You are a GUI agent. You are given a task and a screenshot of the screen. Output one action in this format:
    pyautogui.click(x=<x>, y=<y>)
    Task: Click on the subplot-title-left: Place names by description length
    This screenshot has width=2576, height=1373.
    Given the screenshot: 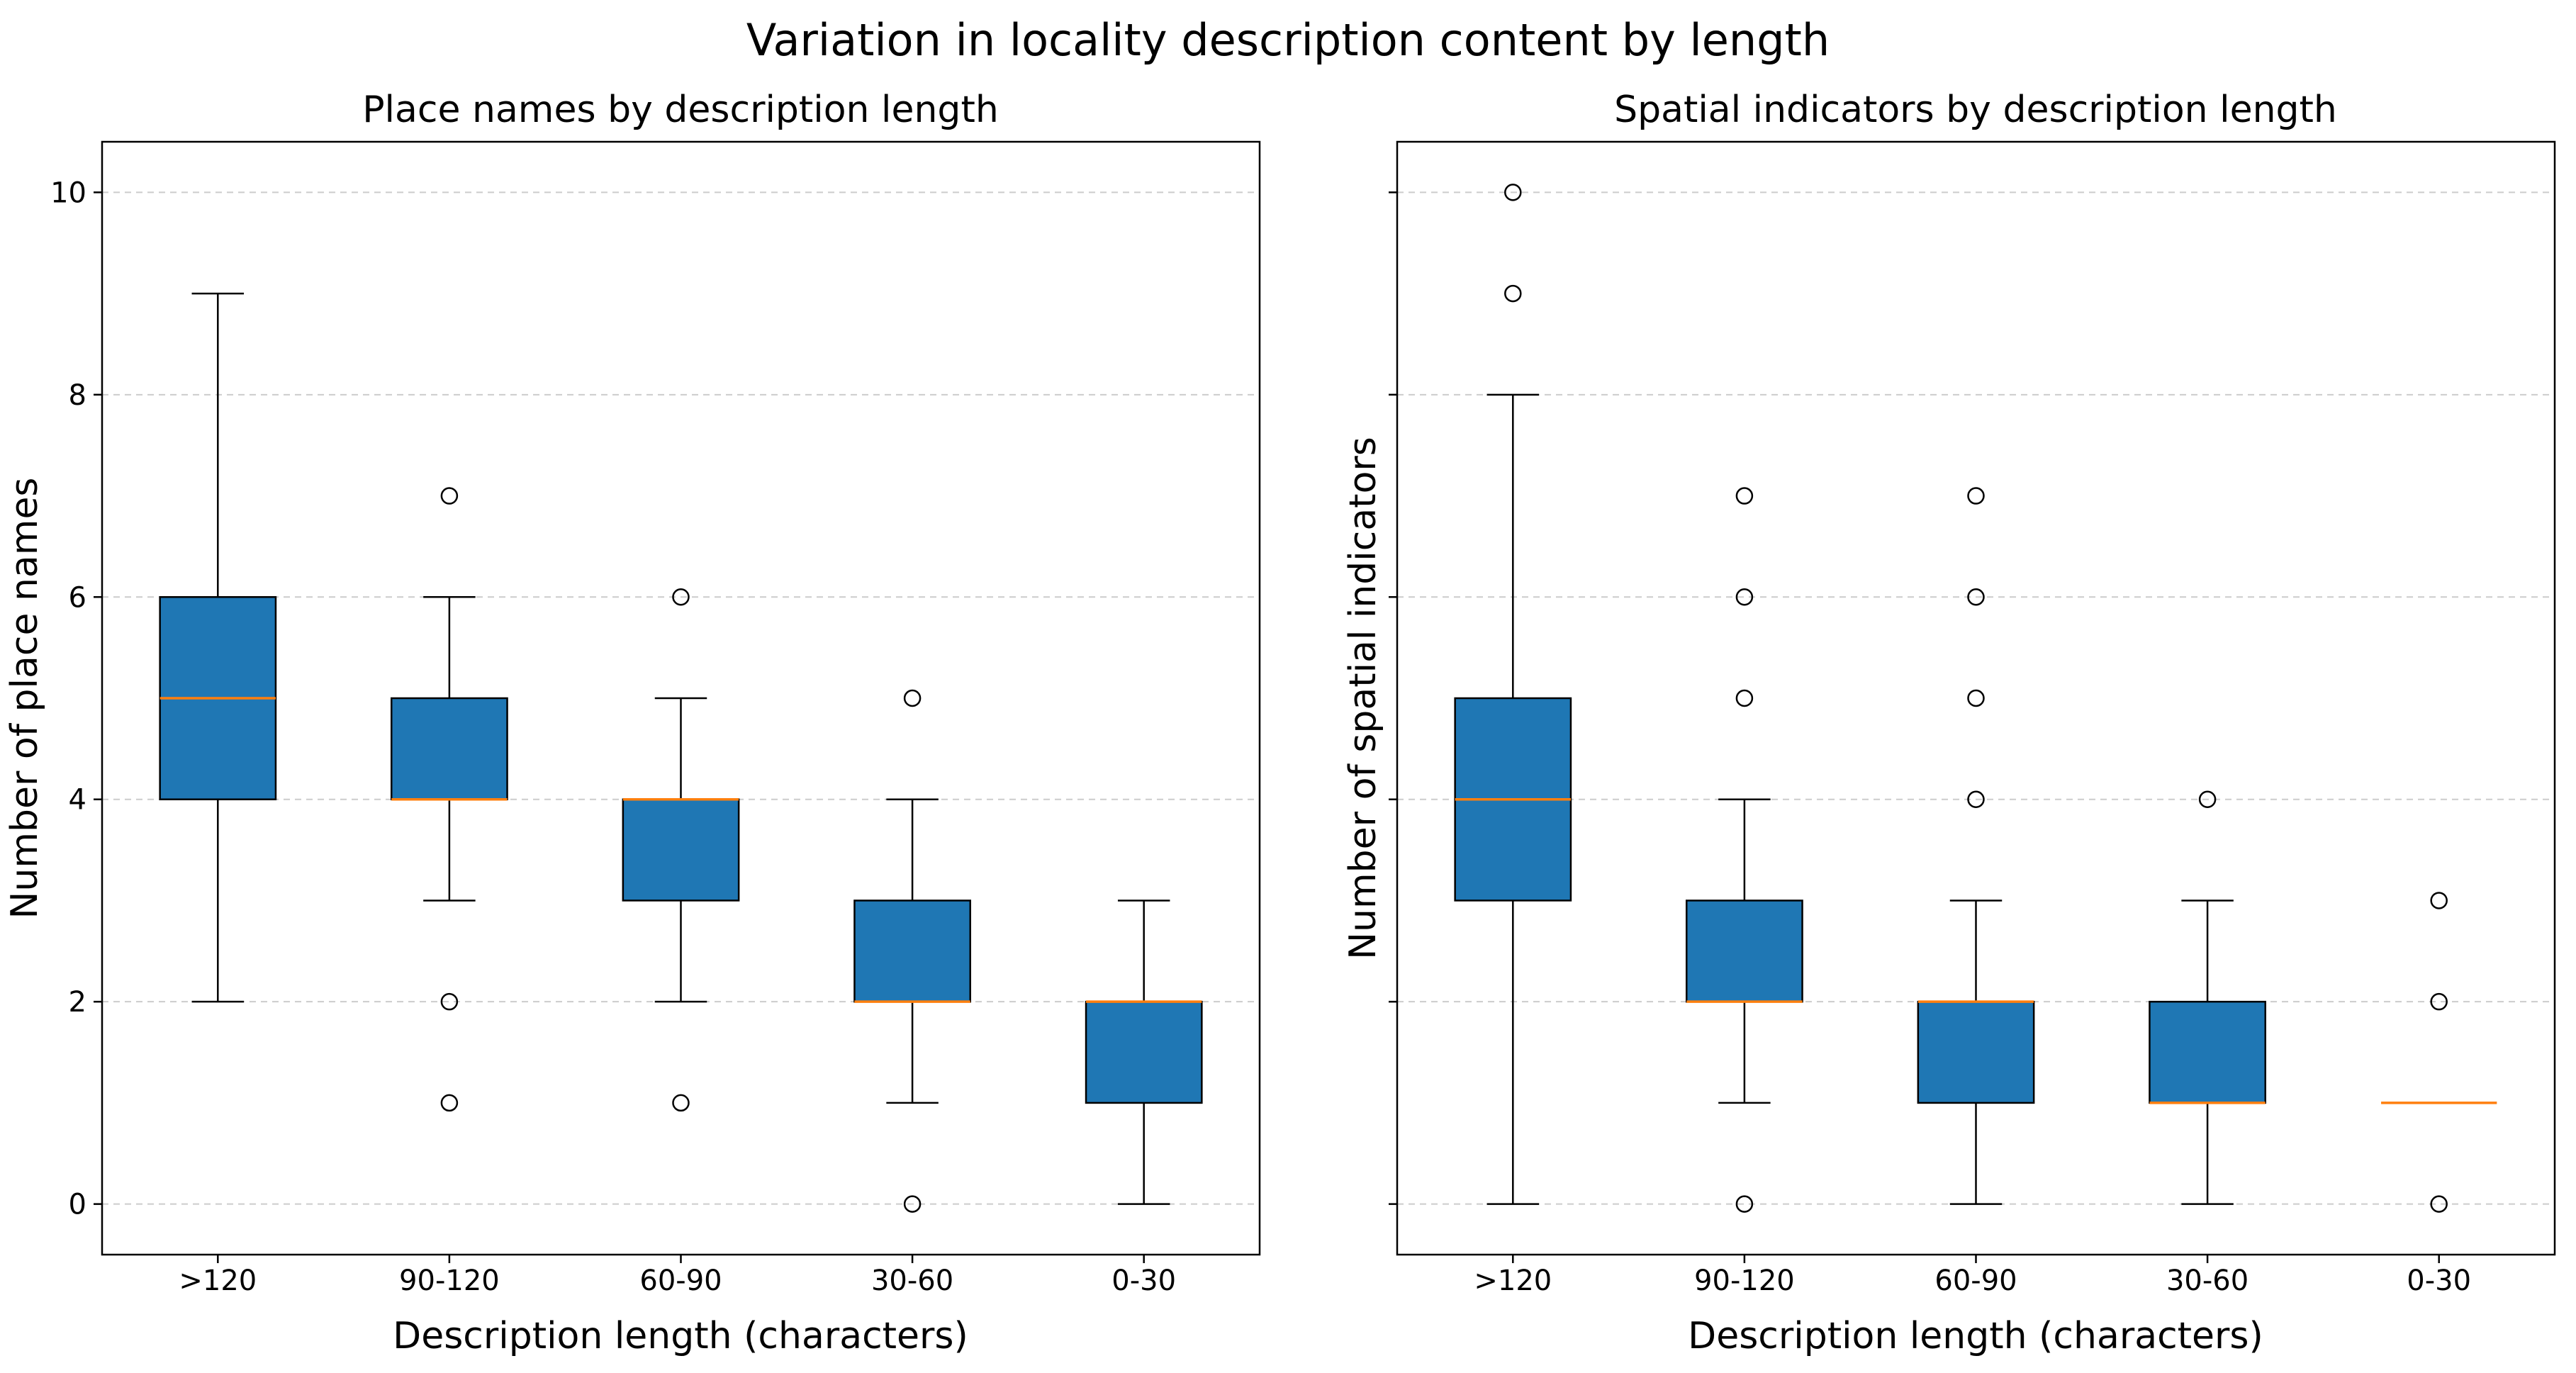 What is the action you would take?
    pyautogui.click(x=680, y=110)
    